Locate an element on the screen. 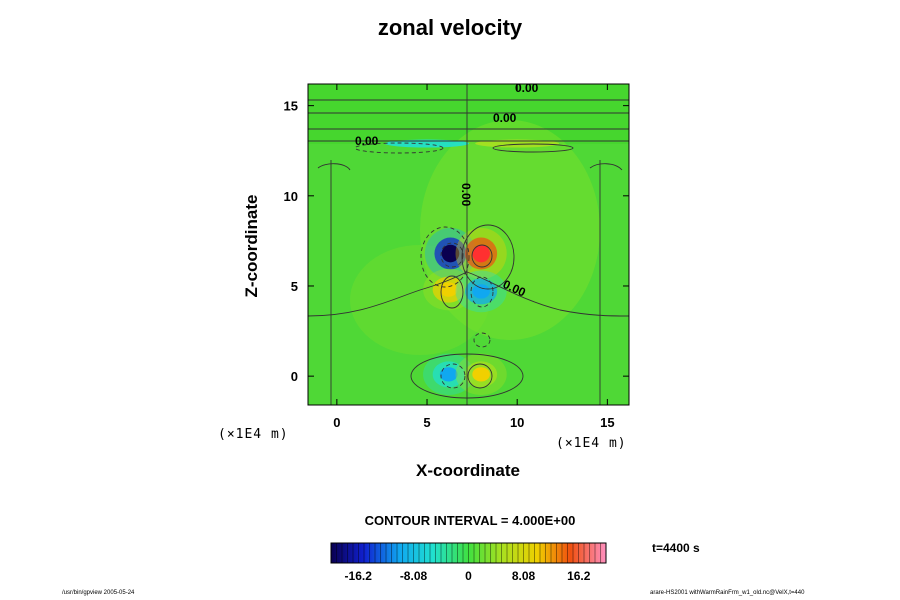 This screenshot has width=900, height=600. y-tick-label: 5 is located at coordinates (294, 286).